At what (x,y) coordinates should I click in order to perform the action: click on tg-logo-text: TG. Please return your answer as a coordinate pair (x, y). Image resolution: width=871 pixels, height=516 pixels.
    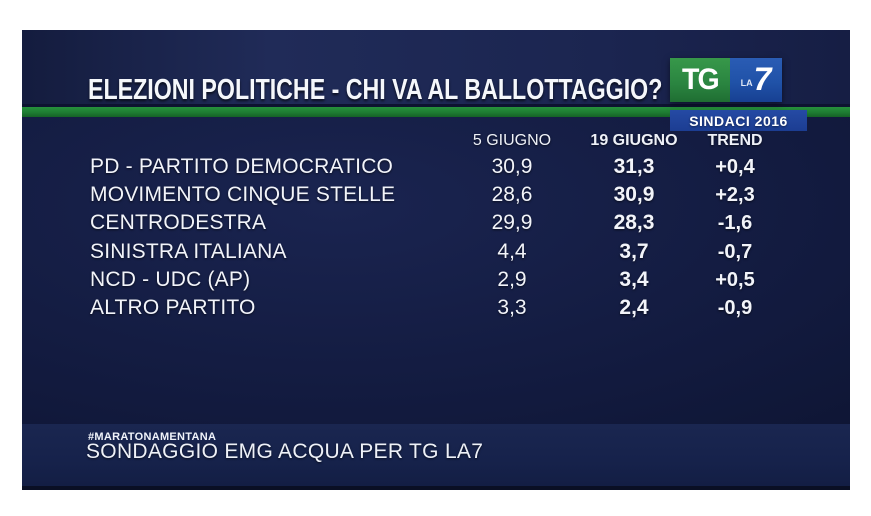
    Looking at the image, I should click on (701, 79).